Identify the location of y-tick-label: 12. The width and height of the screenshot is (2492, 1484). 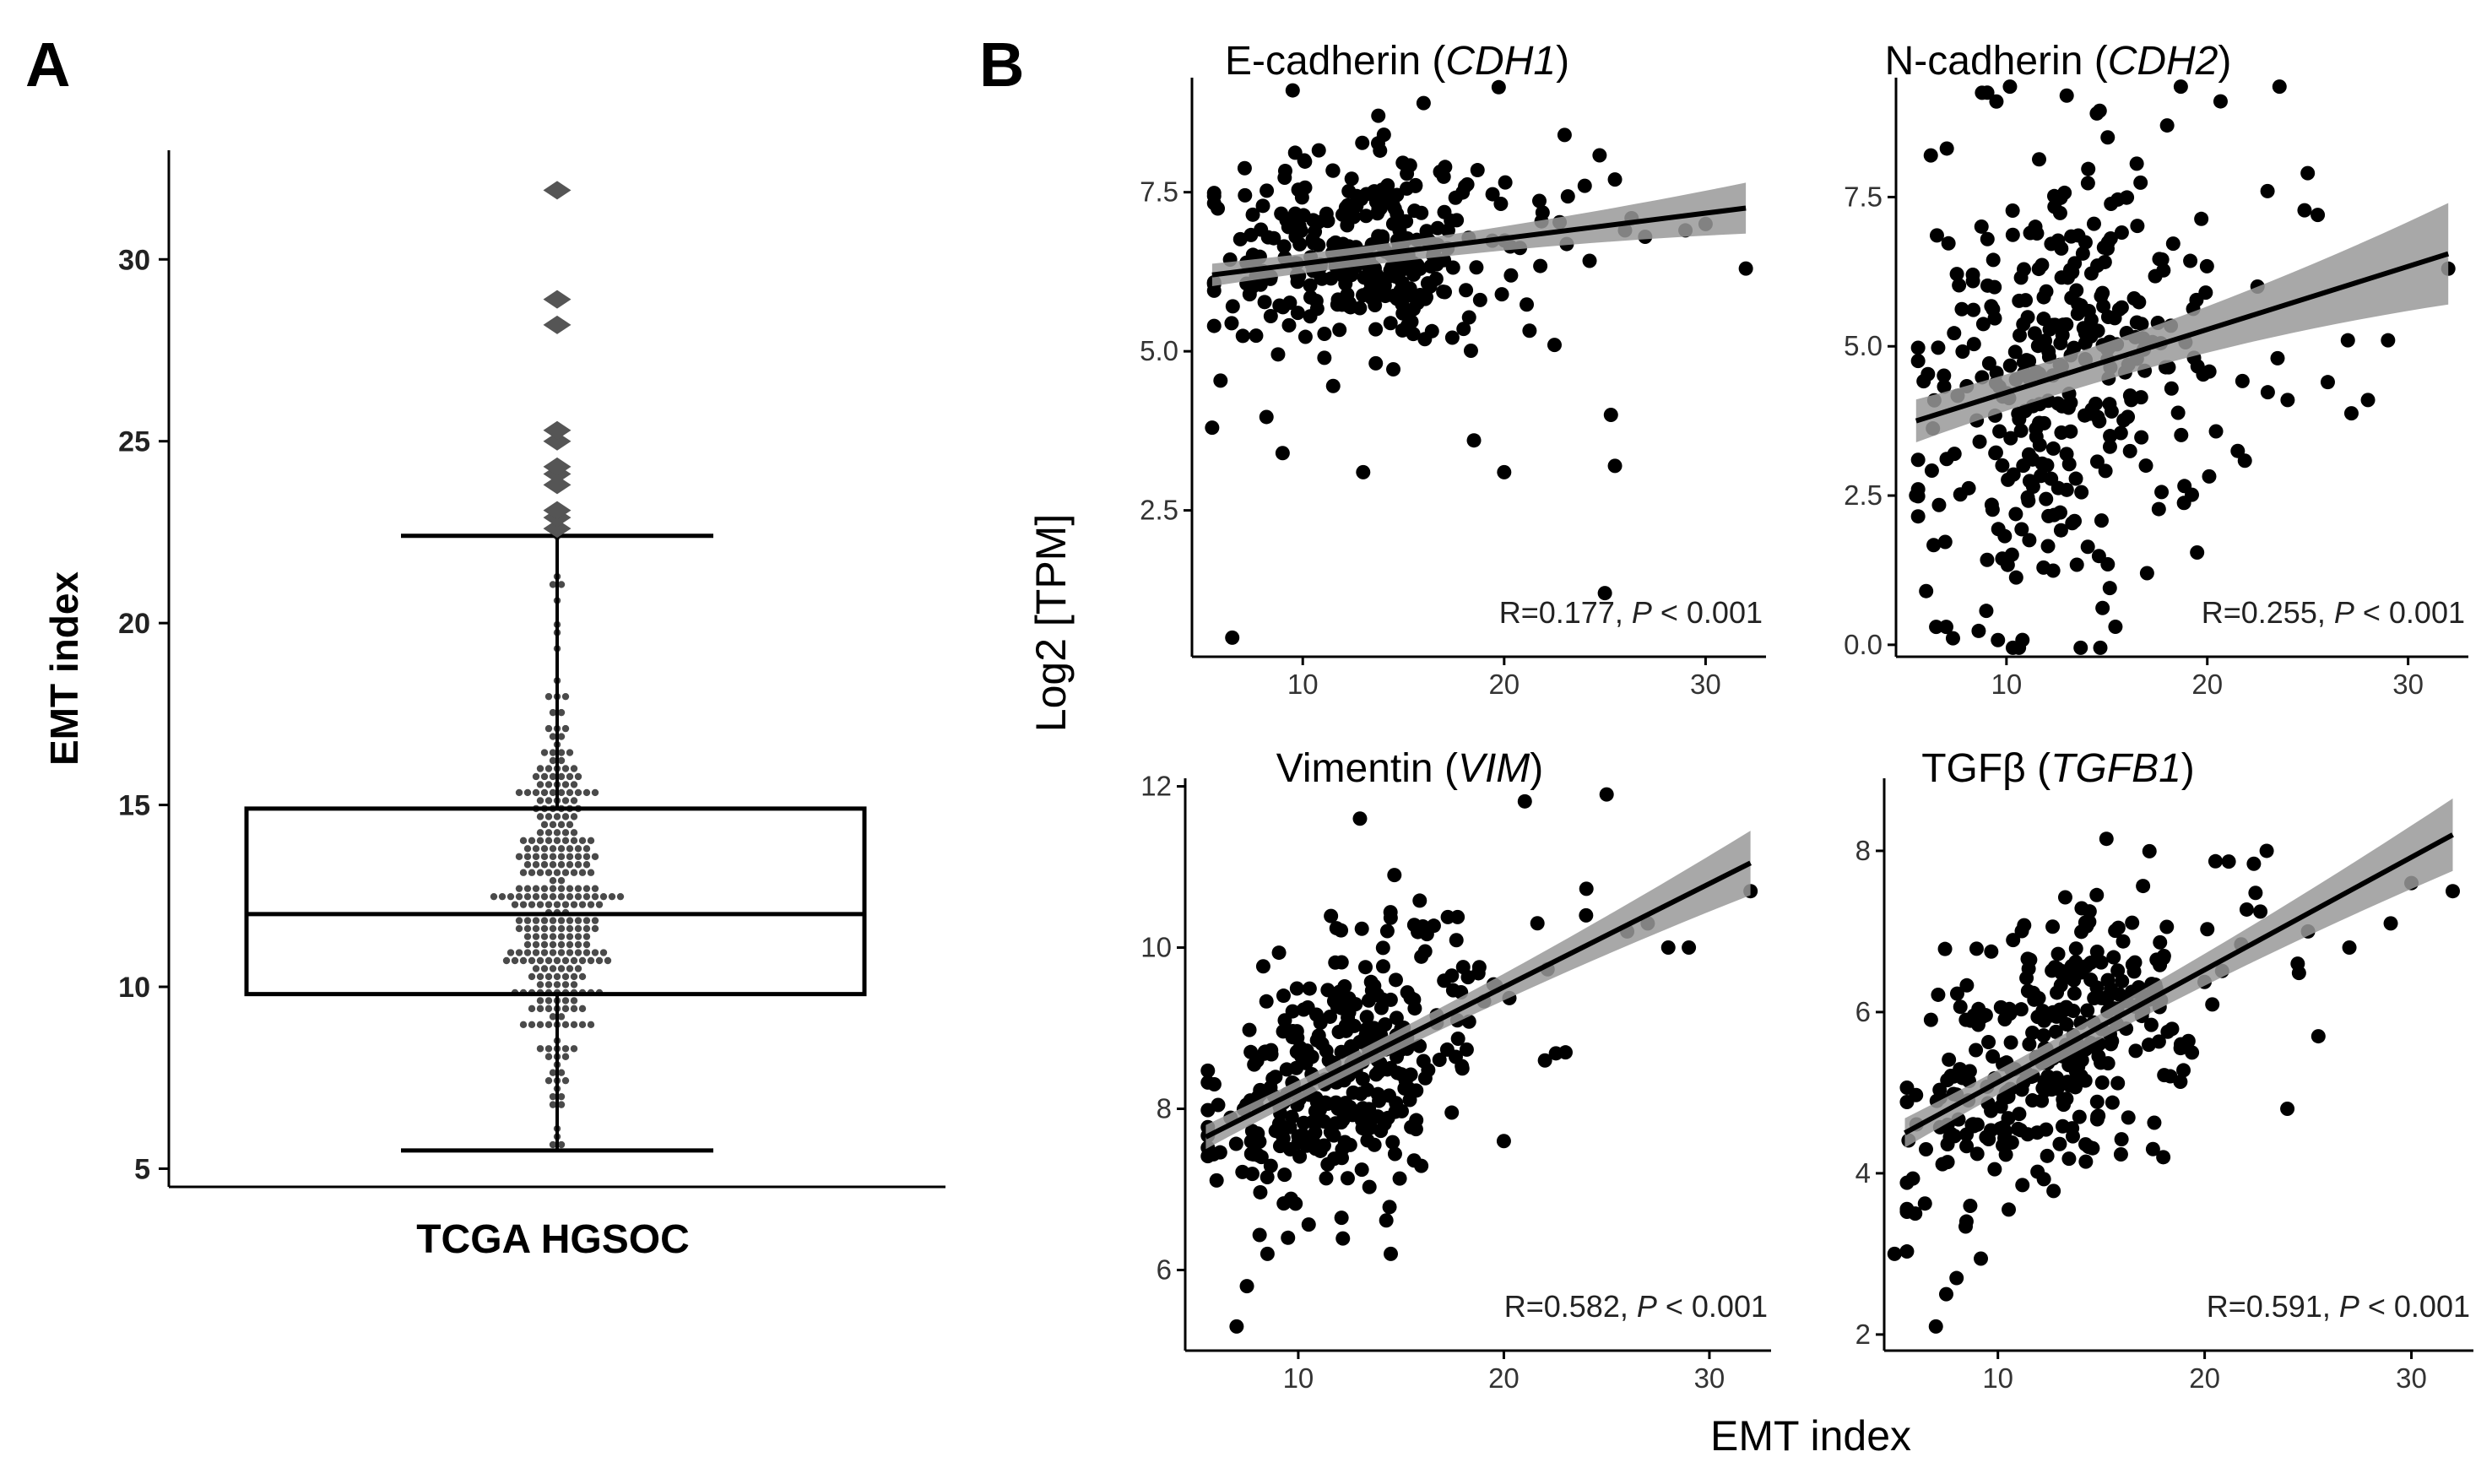
(1156, 786).